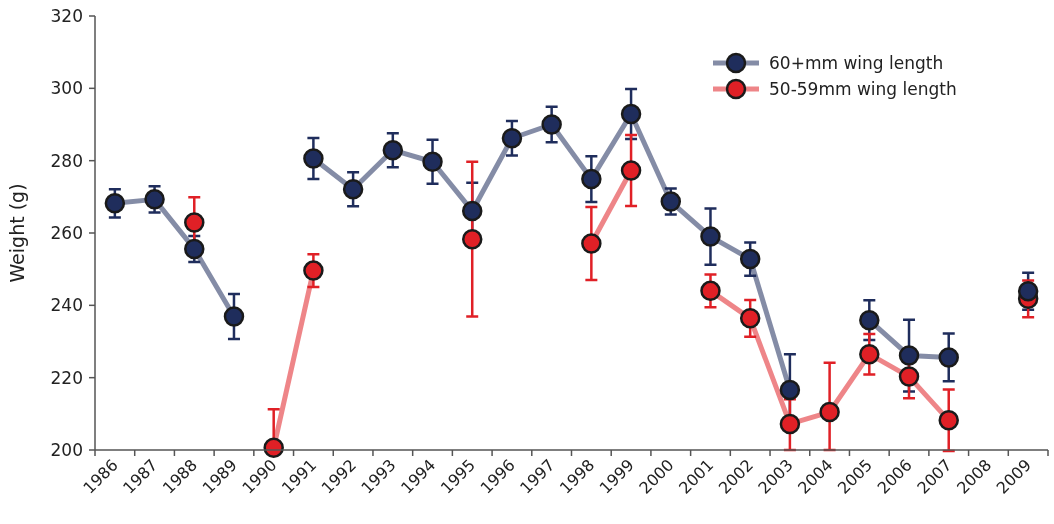 The height and width of the screenshot is (524, 1054). Describe the element at coordinates (66, 15) in the screenshot. I see `y-tick-label: 320` at that location.